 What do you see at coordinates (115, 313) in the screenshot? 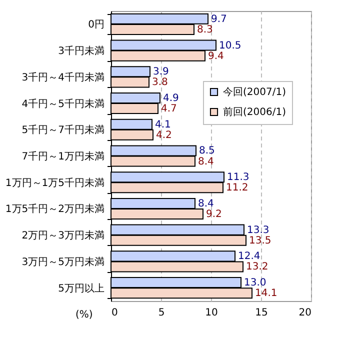
I see `x-tick-label: 0` at bounding box center [115, 313].